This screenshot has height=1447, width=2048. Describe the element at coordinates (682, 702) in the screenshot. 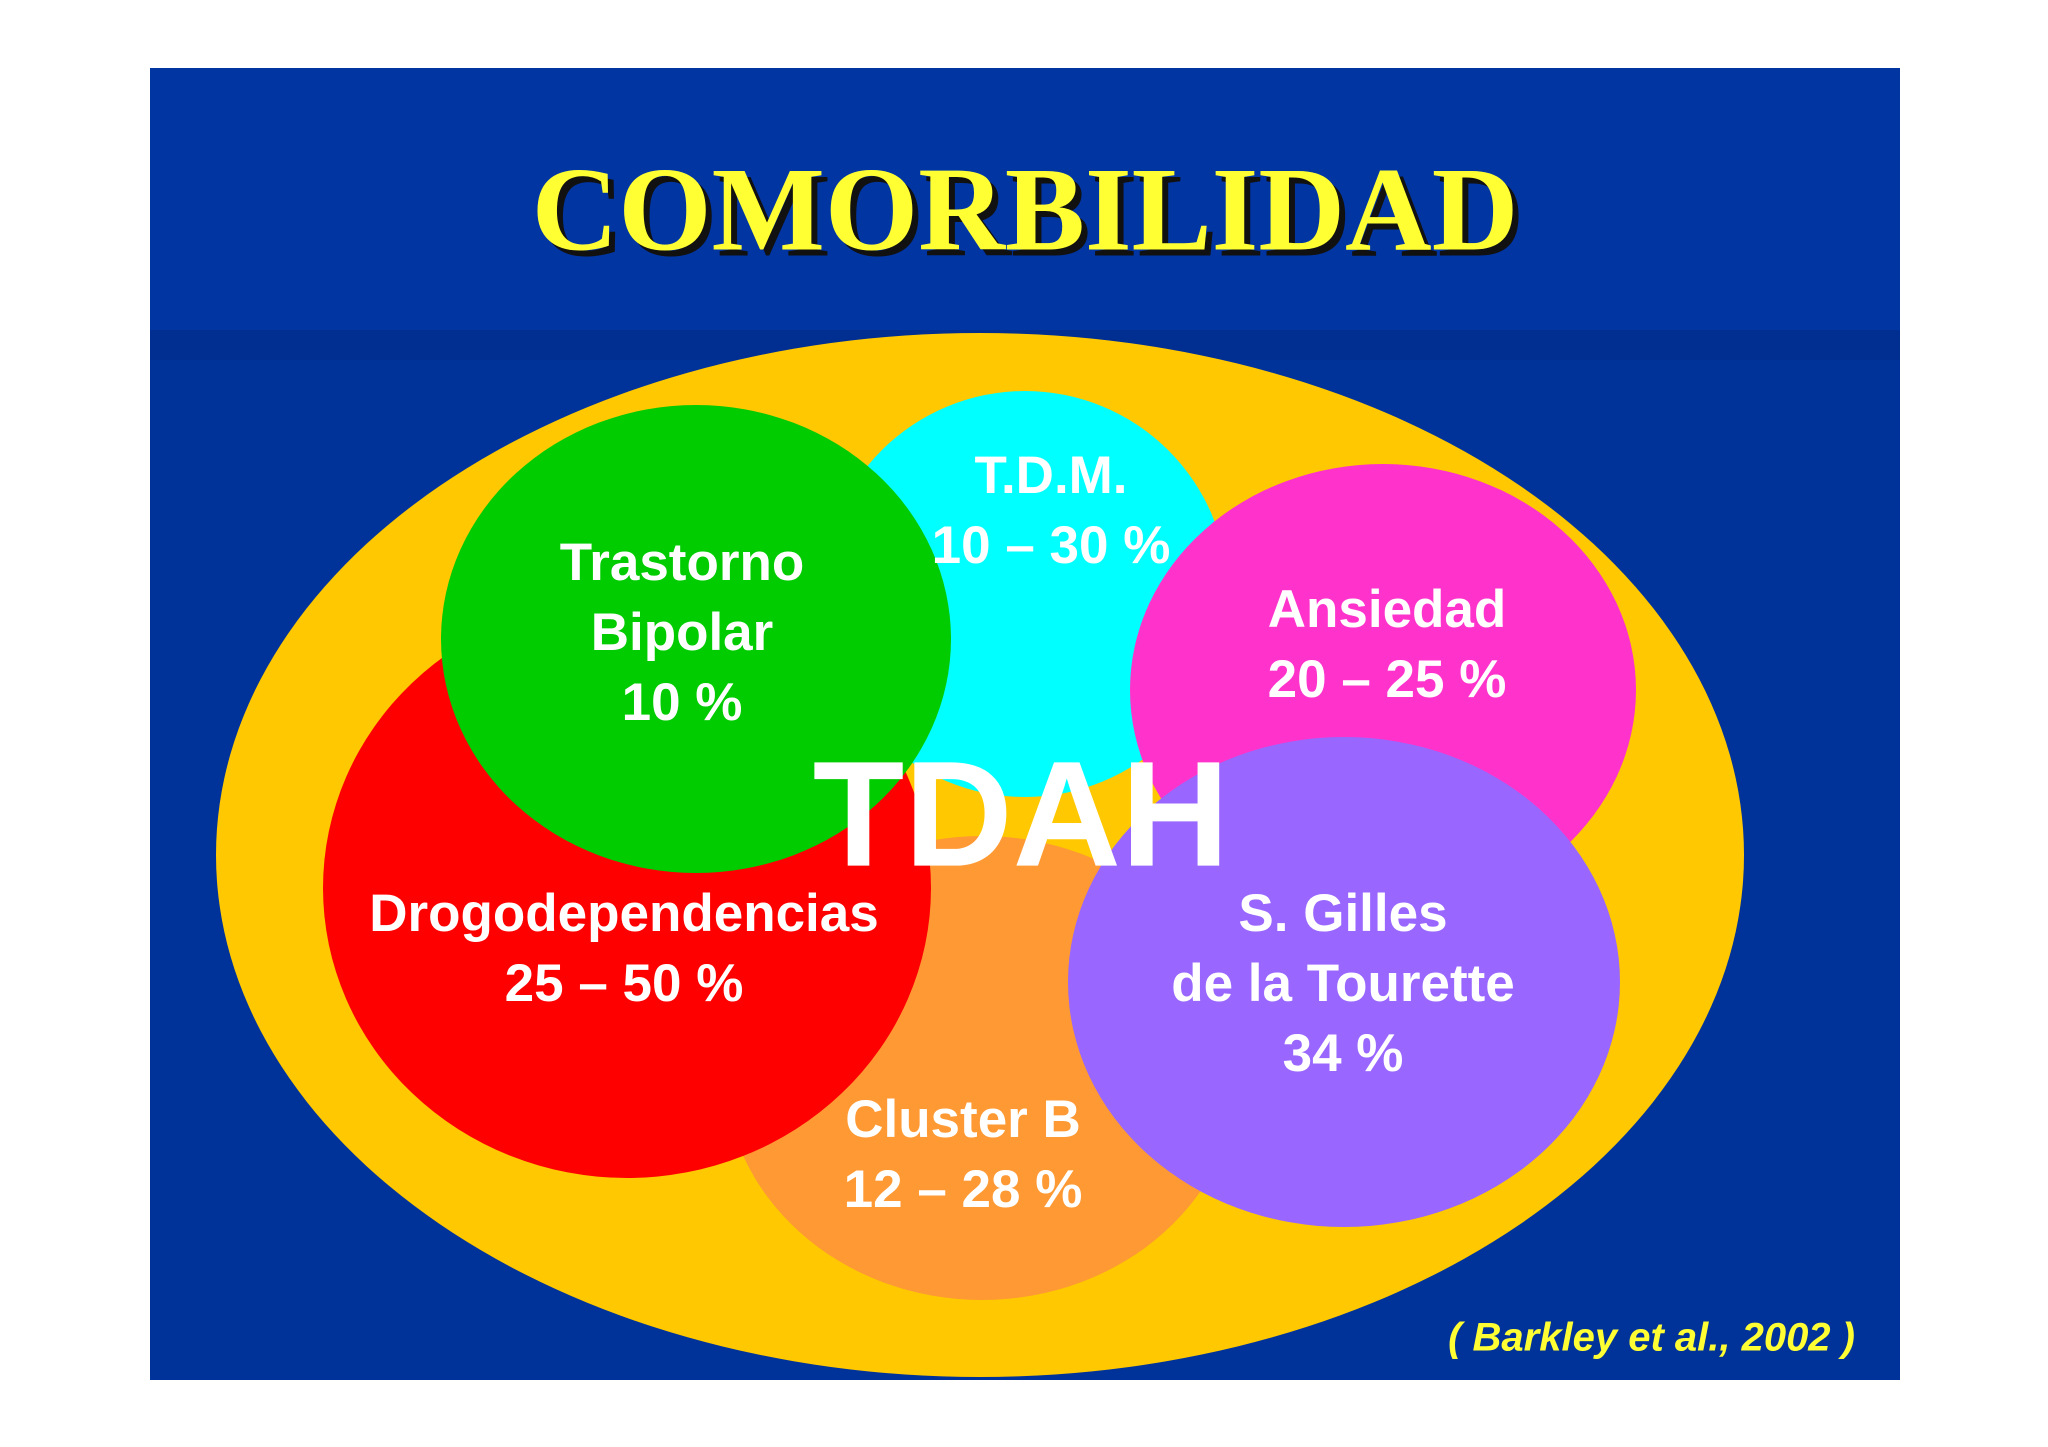

I see `node-label: 10 %` at that location.